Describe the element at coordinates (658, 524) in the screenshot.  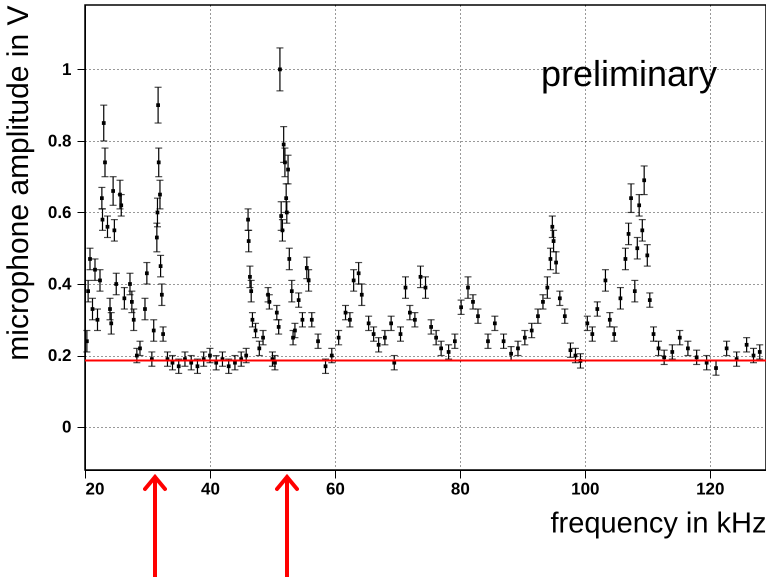
I see `x-axis-title: frequency in kHz` at that location.